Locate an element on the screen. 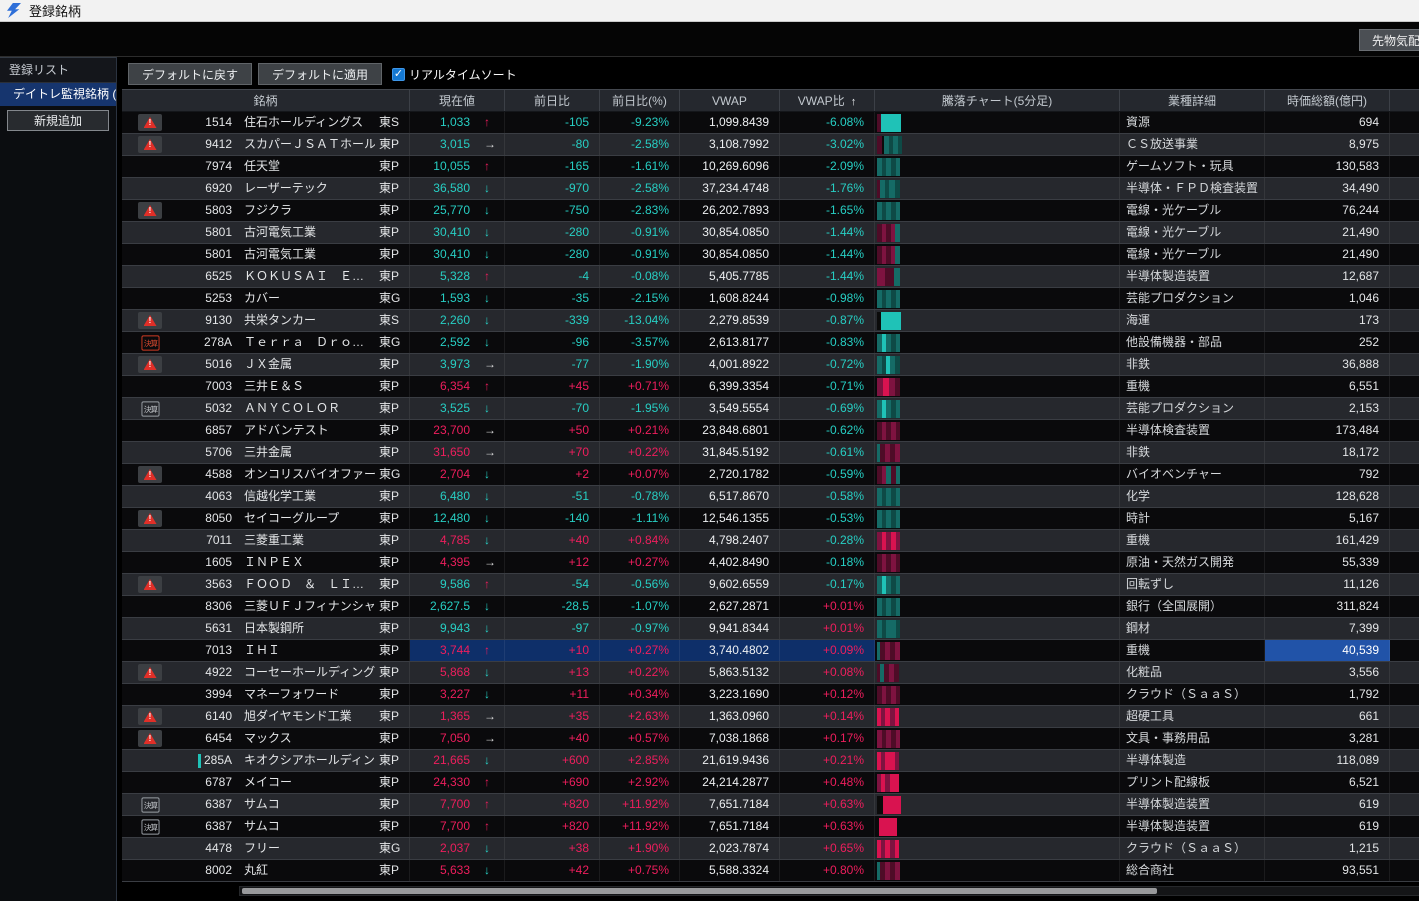 The image size is (1419, 901). stock-name: フジクラ is located at coordinates (268, 210).